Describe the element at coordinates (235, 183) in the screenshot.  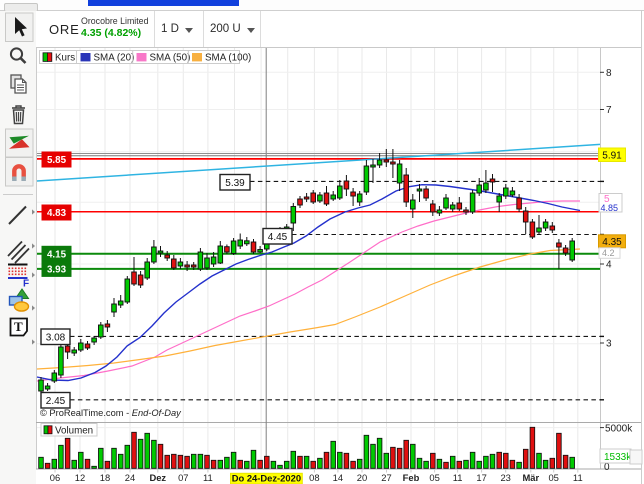
I see `svg-text: 5.39` at that location.